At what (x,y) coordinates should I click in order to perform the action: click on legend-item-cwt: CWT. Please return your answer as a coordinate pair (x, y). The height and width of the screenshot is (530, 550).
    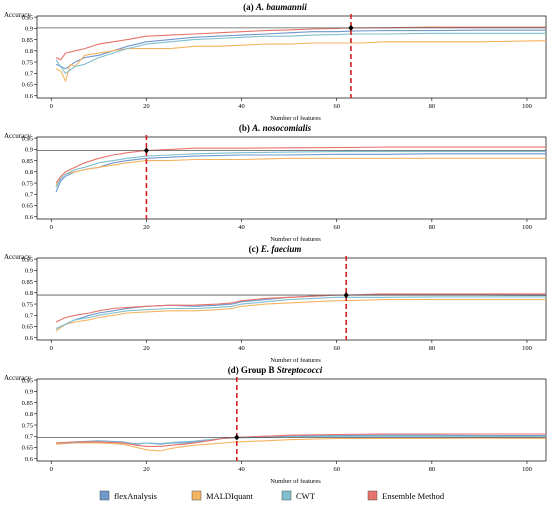
    Looking at the image, I should click on (298, 495).